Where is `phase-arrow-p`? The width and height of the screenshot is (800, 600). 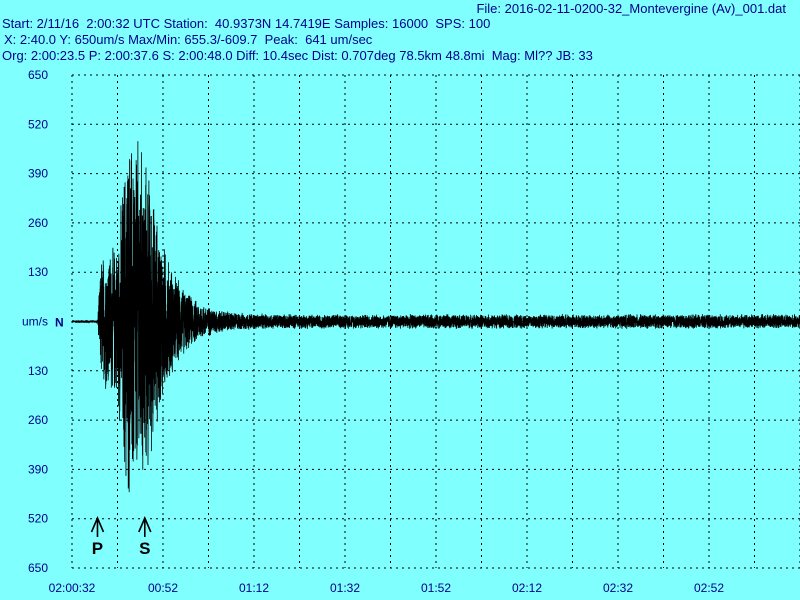 phase-arrow-p is located at coordinates (97, 526).